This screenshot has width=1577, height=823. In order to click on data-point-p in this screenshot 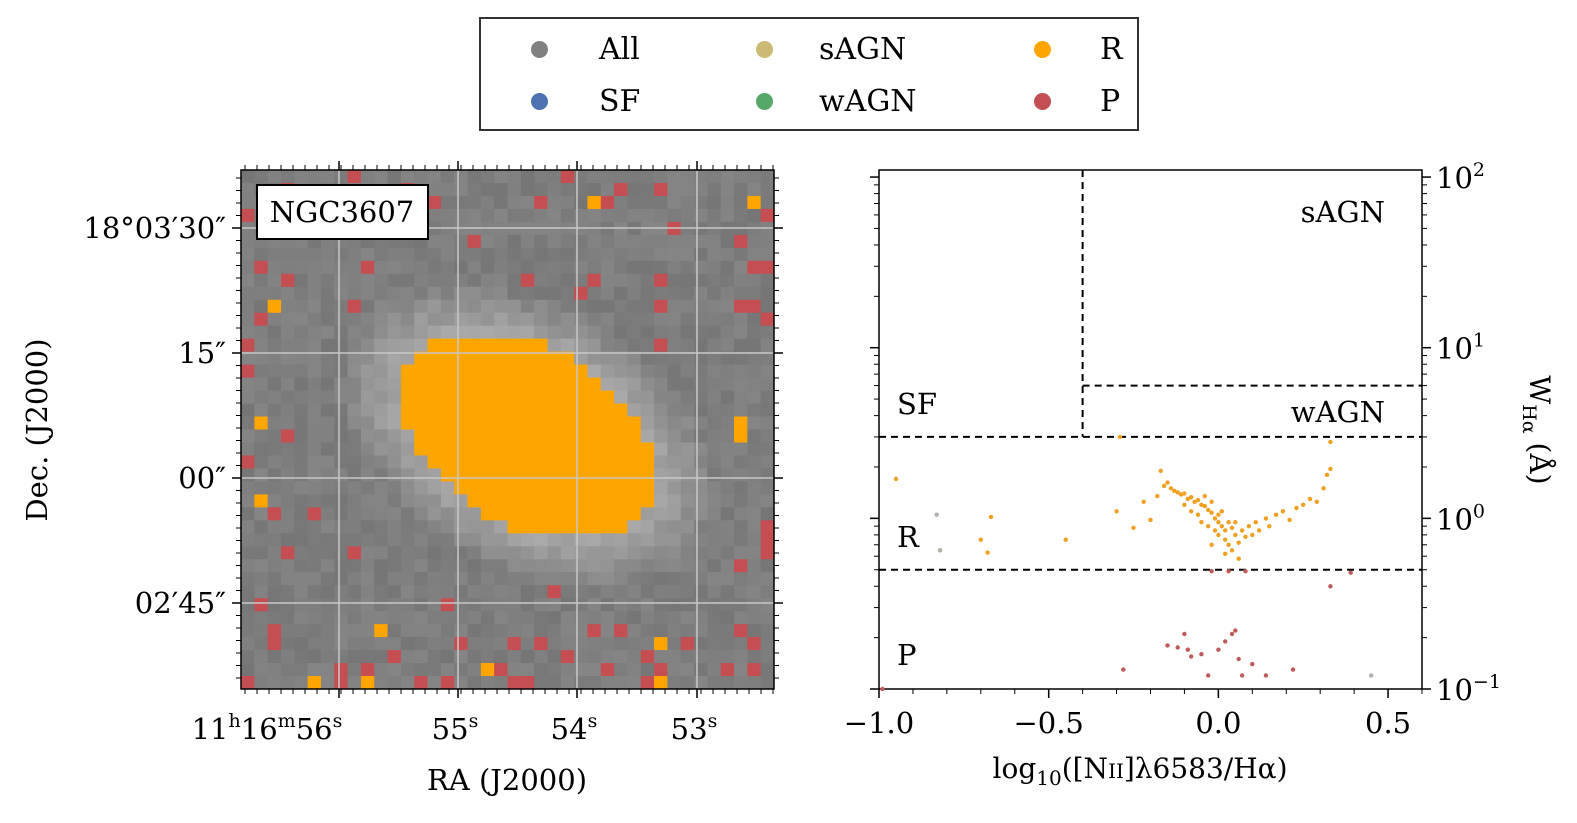, I will do `click(1232, 634)`.